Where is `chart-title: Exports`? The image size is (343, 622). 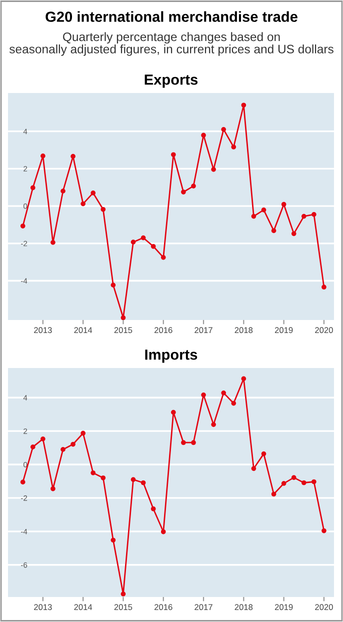 chart-title: Exports is located at coordinates (171, 81).